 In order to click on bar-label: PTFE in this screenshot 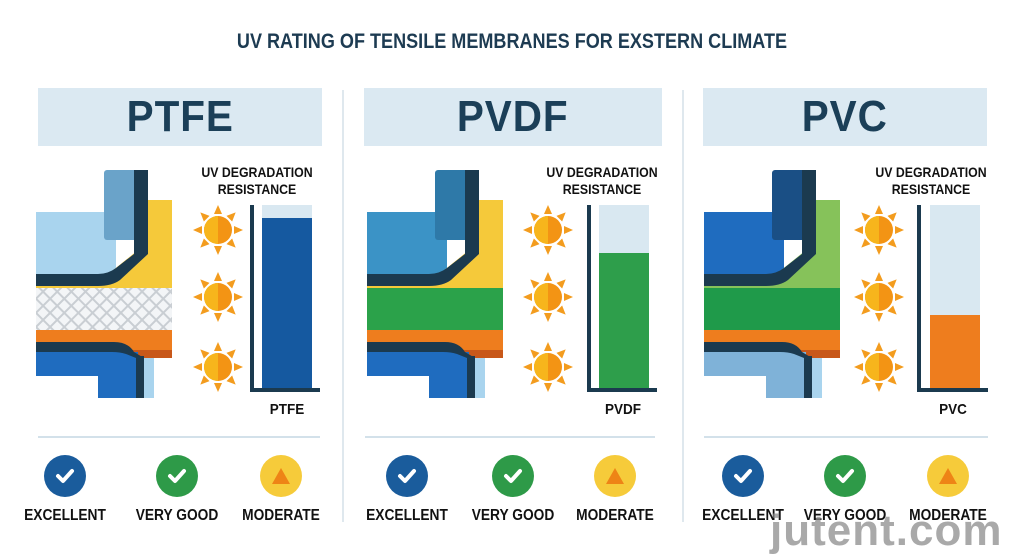, I will do `click(287, 409)`.